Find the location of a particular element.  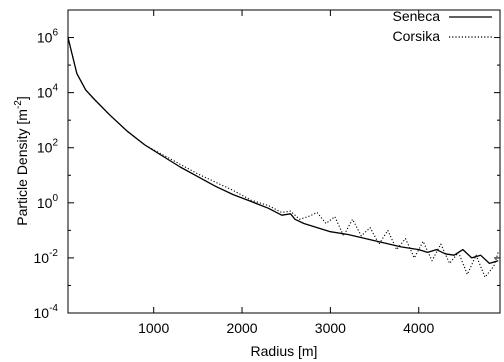

y-tick-label: 10⁰ is located at coordinates (48, 202).